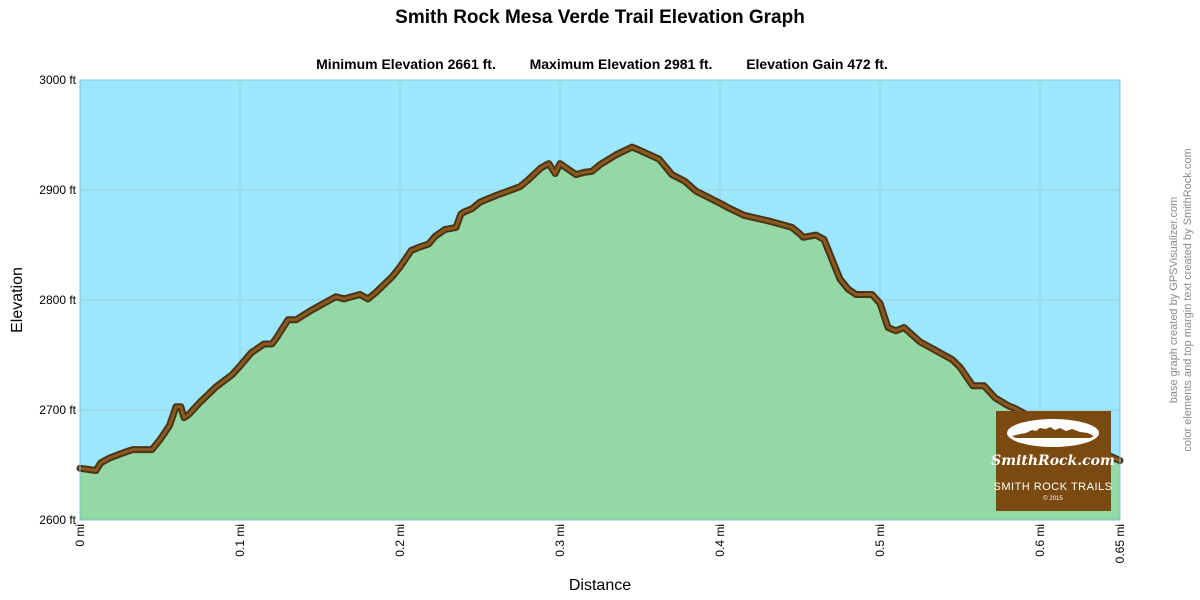 The height and width of the screenshot is (600, 1200). What do you see at coordinates (400, 540) in the screenshot?
I see `x-tick-label: 0.2 mi` at bounding box center [400, 540].